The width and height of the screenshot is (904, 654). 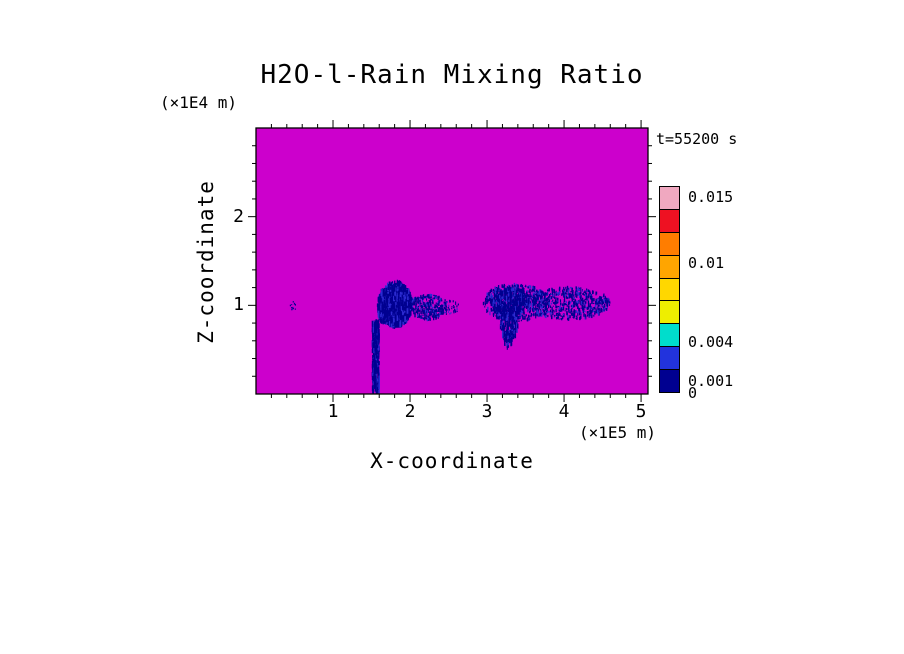 What do you see at coordinates (706, 263) in the screenshot?
I see `colorbar-label: 0.01` at bounding box center [706, 263].